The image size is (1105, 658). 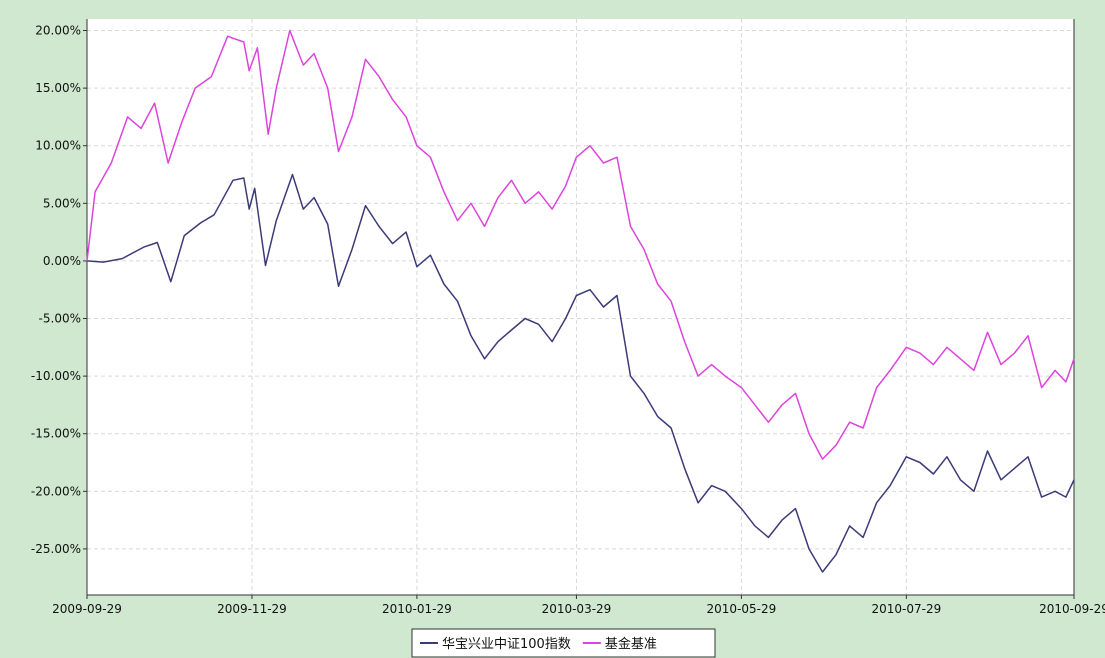 I want to click on y-tick-label: 20.00%, so click(x=58, y=31).